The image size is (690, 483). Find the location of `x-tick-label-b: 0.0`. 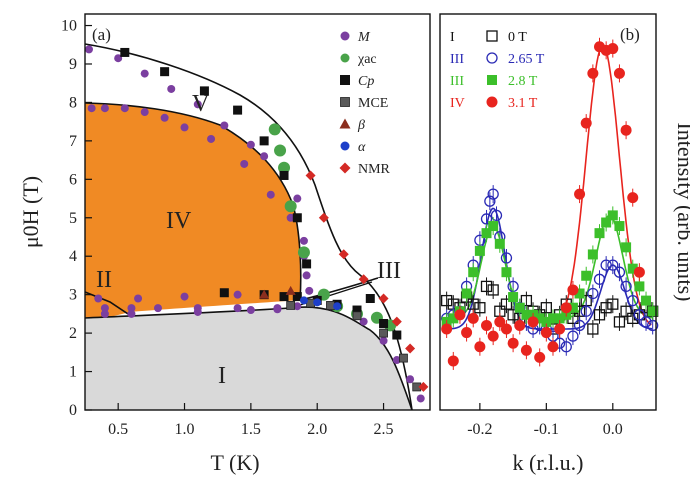

x-tick-label-b: 0.0 is located at coordinates (613, 429).